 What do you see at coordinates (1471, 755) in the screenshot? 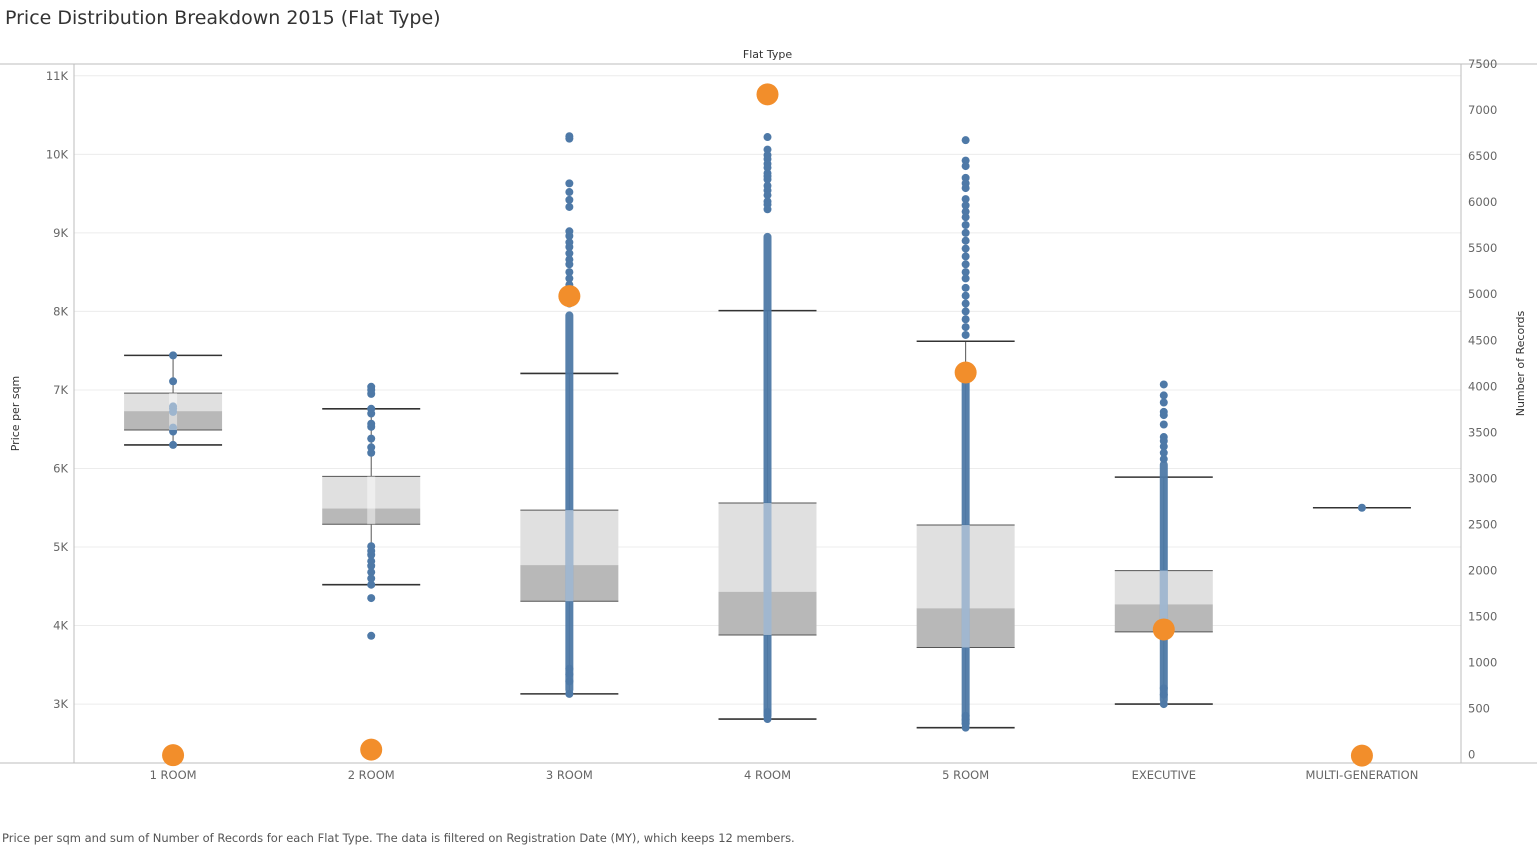
I see `right-tick-label: 0` at bounding box center [1471, 755].